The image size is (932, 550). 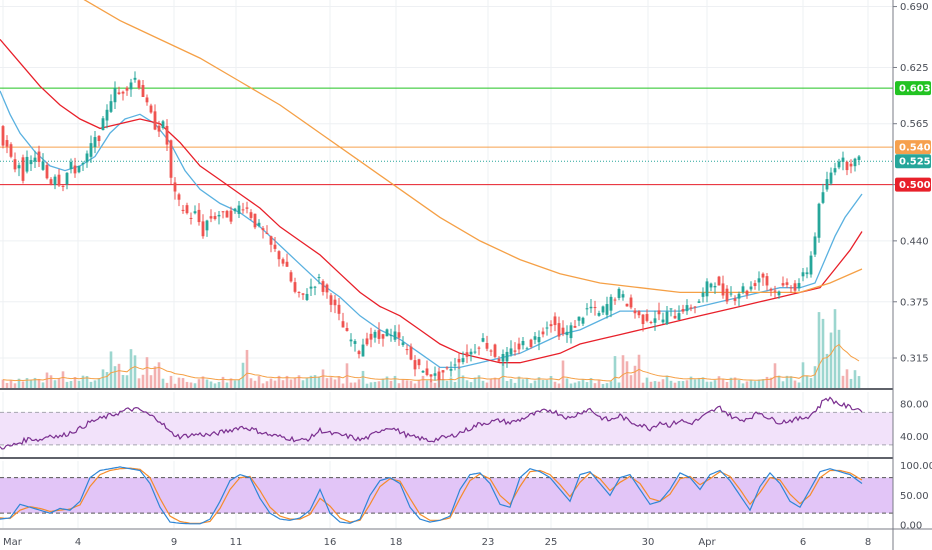 What do you see at coordinates (913, 161) in the screenshot?
I see `price-level-label: 0.525` at bounding box center [913, 161].